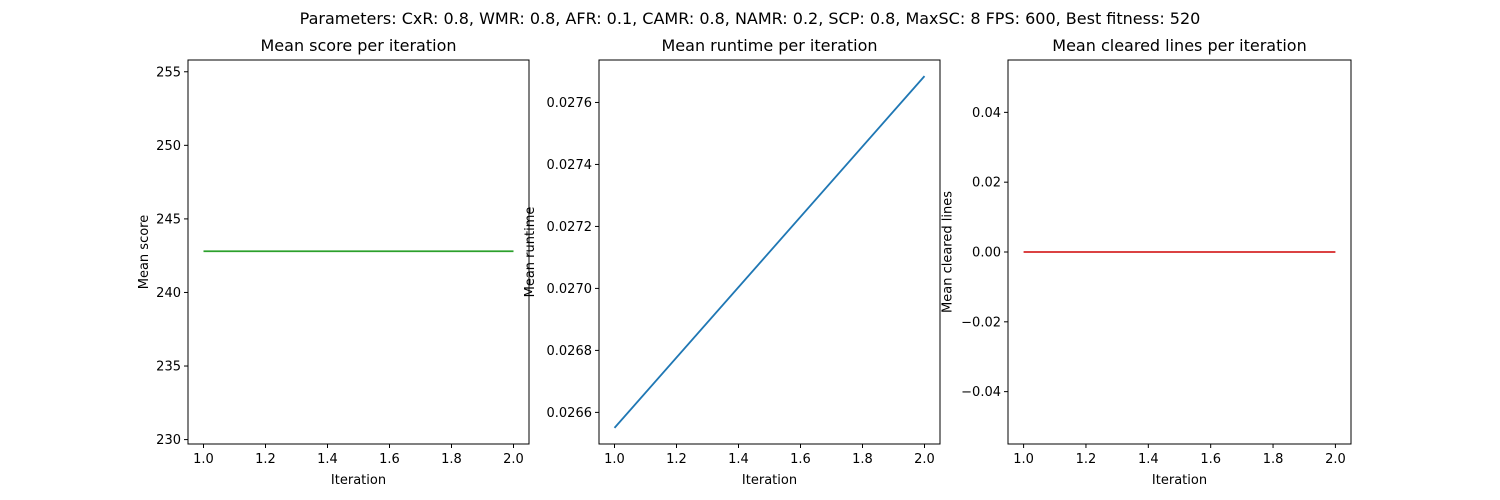 This screenshot has height=500, width=1500. What do you see at coordinates (530, 252) in the screenshot?
I see `chart-2-y-axis-label: Mean runtime` at bounding box center [530, 252].